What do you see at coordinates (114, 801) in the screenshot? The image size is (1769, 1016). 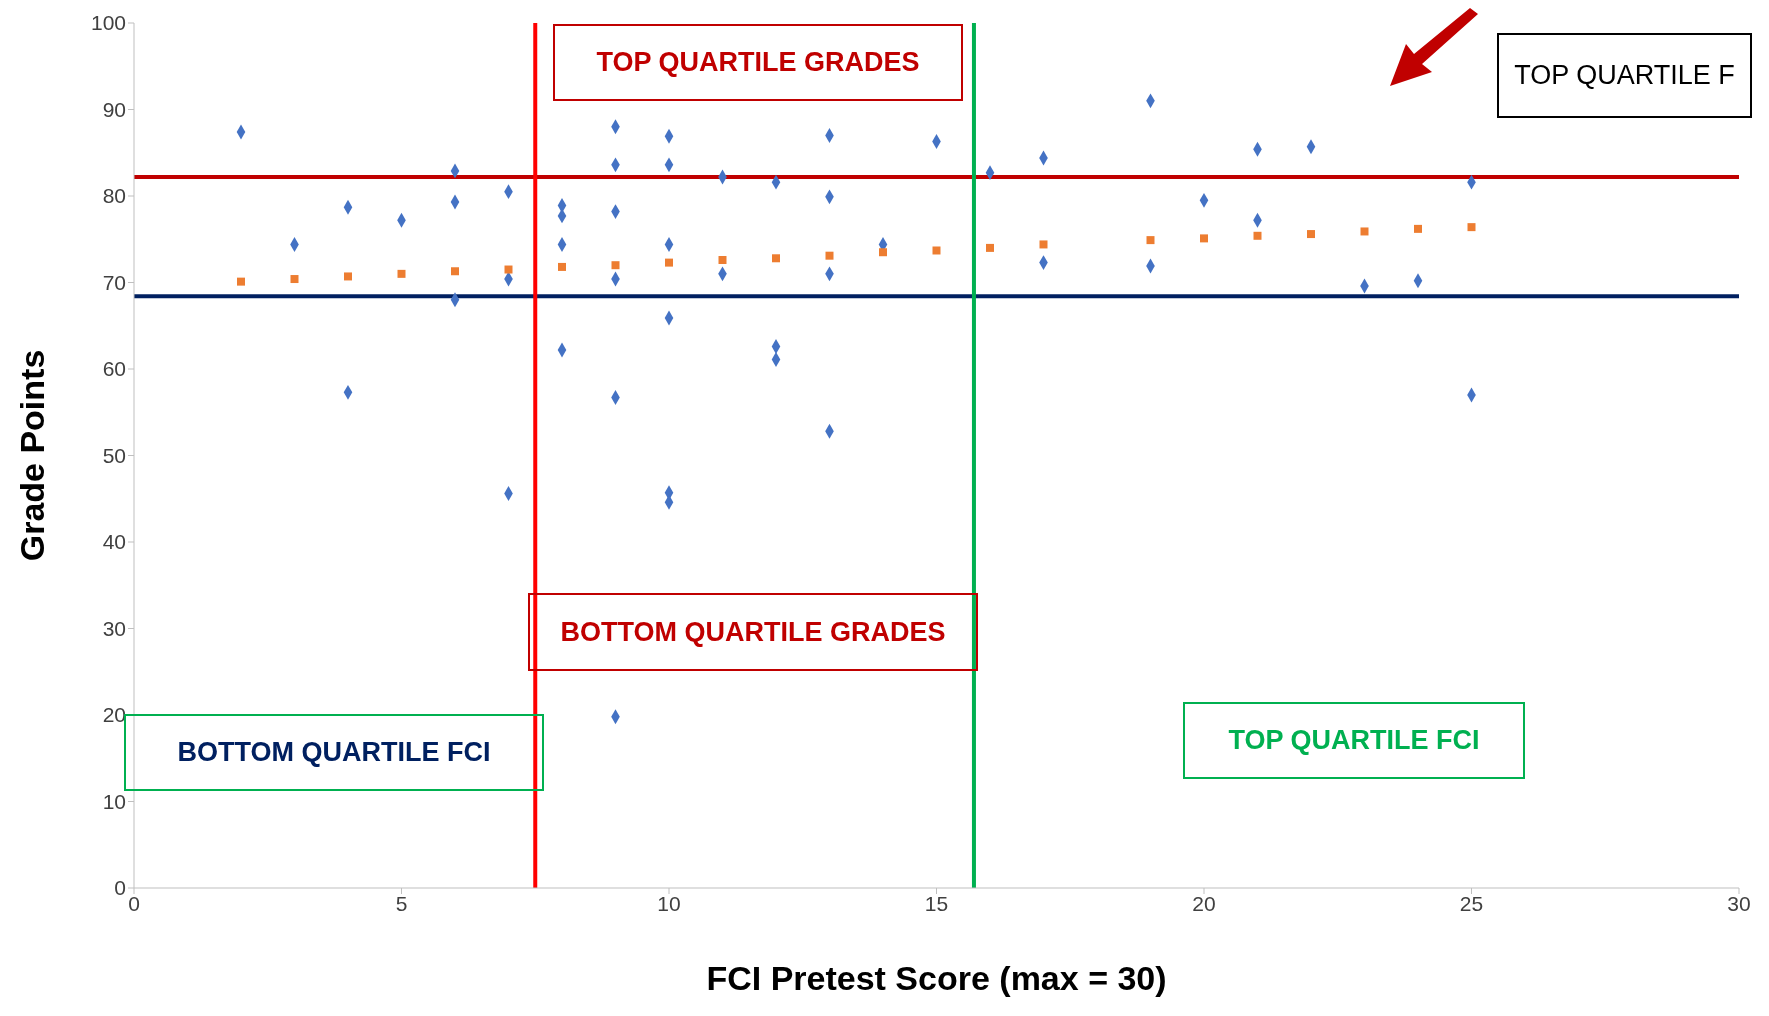 I see `y-tick-label: 10` at bounding box center [114, 801].